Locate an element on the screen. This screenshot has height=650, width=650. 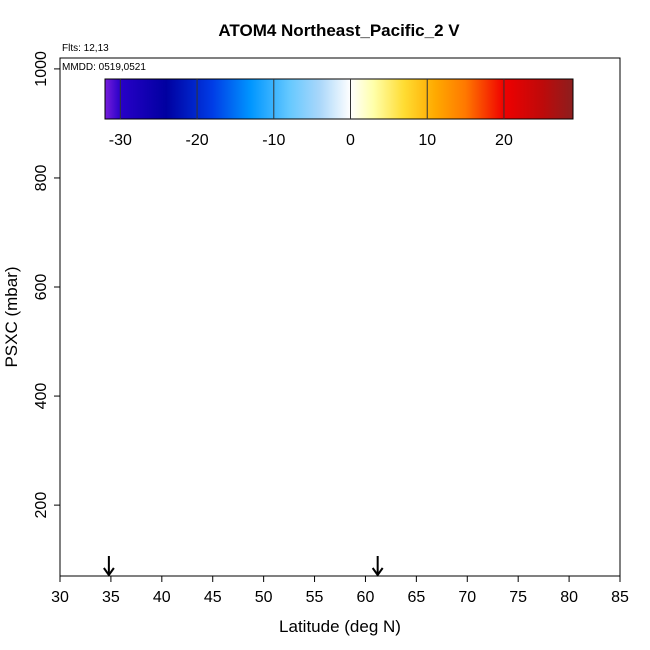
x-tick-label: 60 is located at coordinates (366, 597).